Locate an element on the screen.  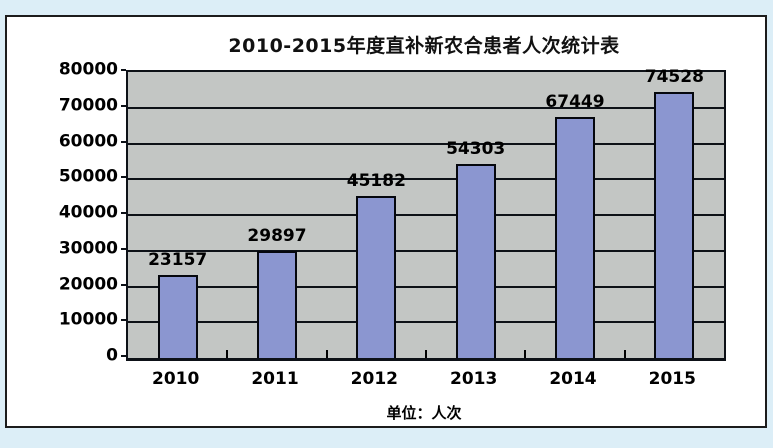
x-tick-label: 2011 is located at coordinates (275, 379).